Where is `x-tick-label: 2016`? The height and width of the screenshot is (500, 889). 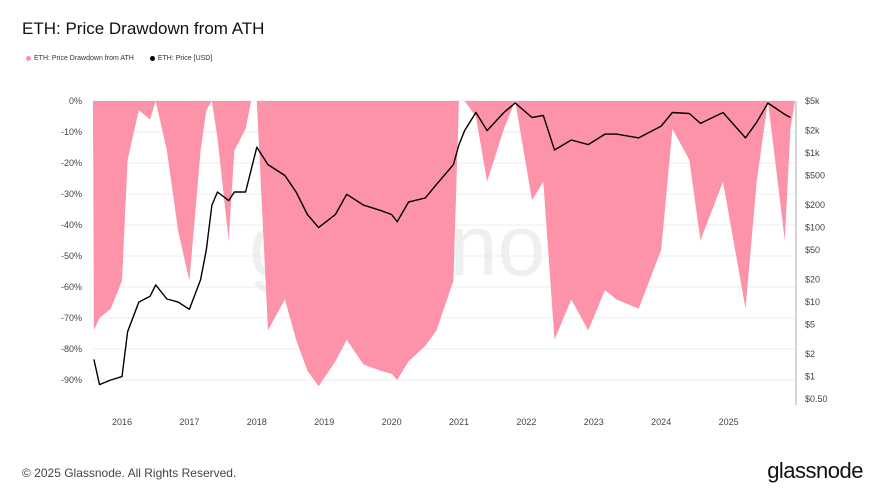 x-tick-label: 2016 is located at coordinates (122, 422).